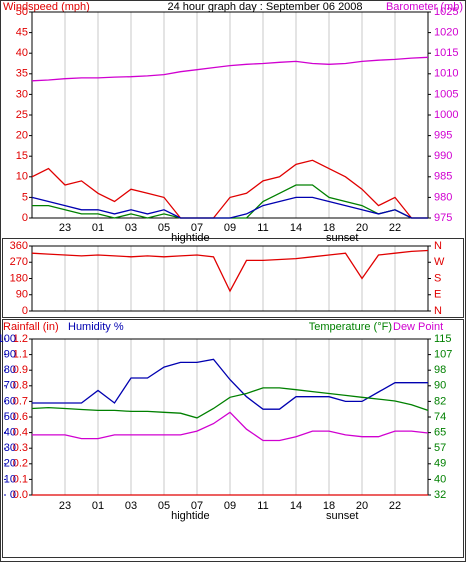 Image resolution: width=467 pixels, height=563 pixels. I want to click on y-axis-label: Windspeed (mph), so click(46, 7).